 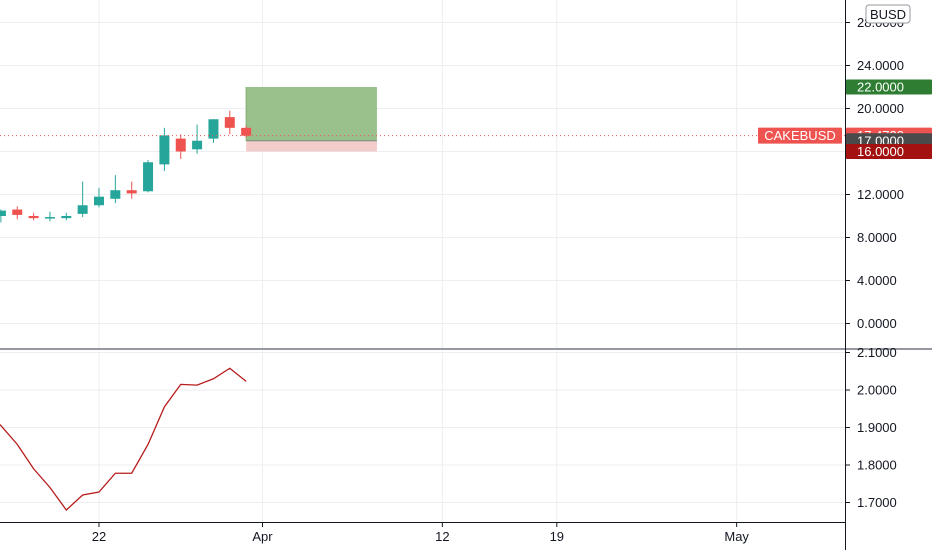 I want to click on currency-badge-box, so click(x=888, y=14).